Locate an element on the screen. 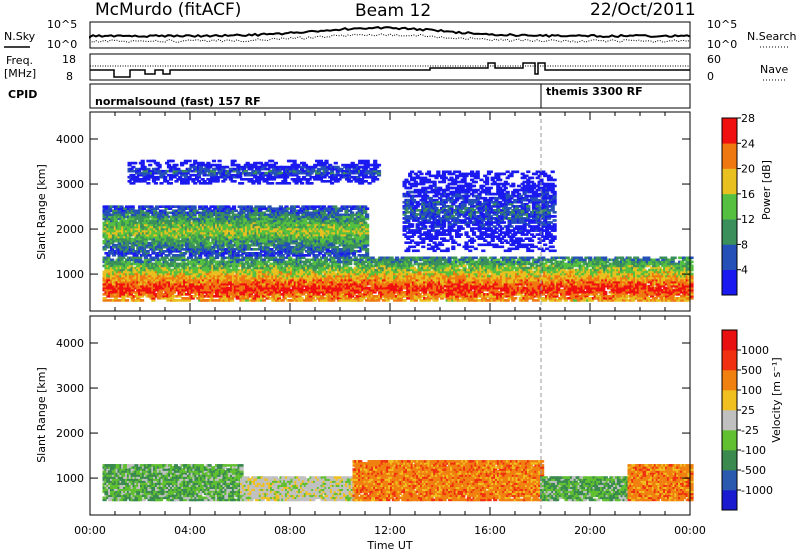 This screenshot has width=800, height=558. freq-series-line is located at coordinates (390, 70).